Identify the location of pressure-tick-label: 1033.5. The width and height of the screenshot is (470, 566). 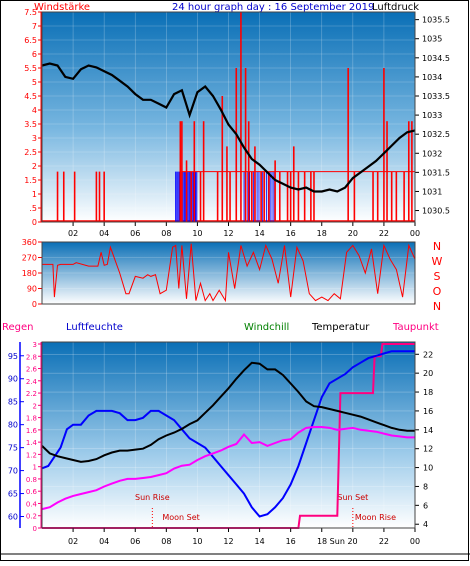
(436, 96).